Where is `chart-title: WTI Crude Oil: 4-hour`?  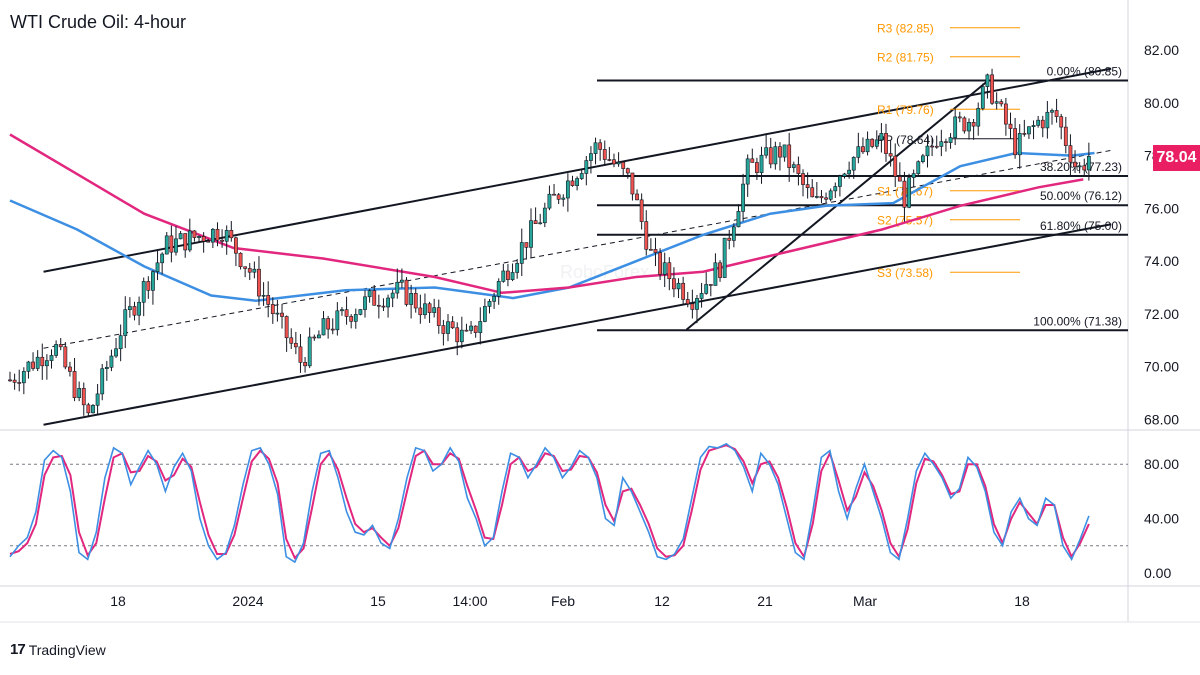
chart-title: WTI Crude Oil: 4-hour is located at coordinates (98, 22).